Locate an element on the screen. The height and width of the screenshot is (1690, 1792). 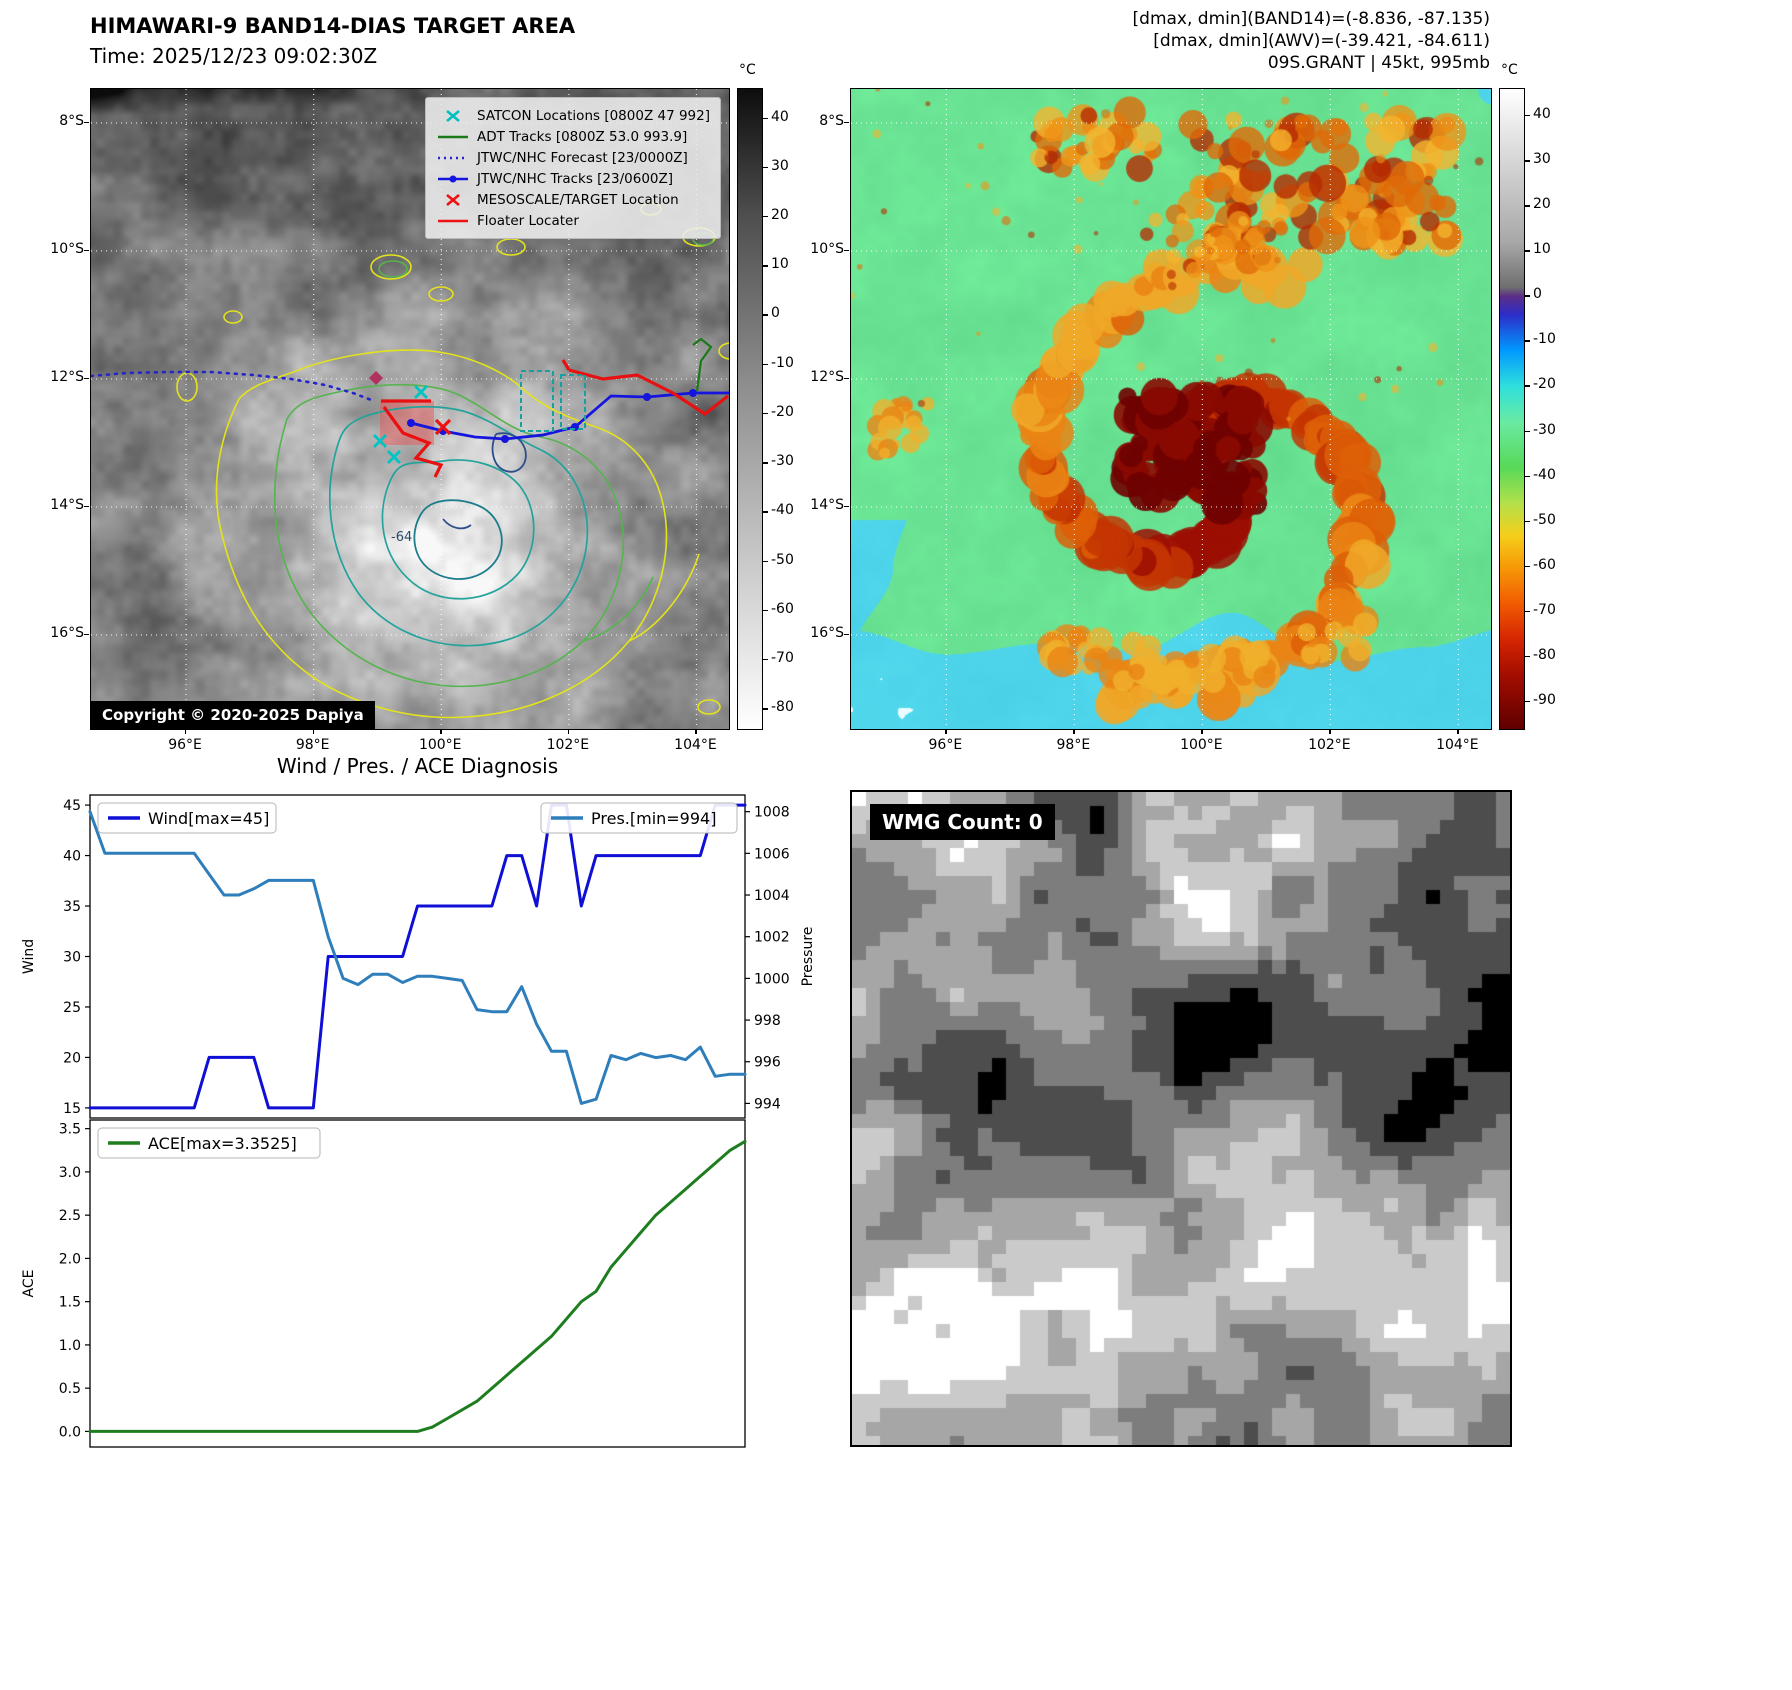
x-marker-icon is located at coordinates (453, 199).